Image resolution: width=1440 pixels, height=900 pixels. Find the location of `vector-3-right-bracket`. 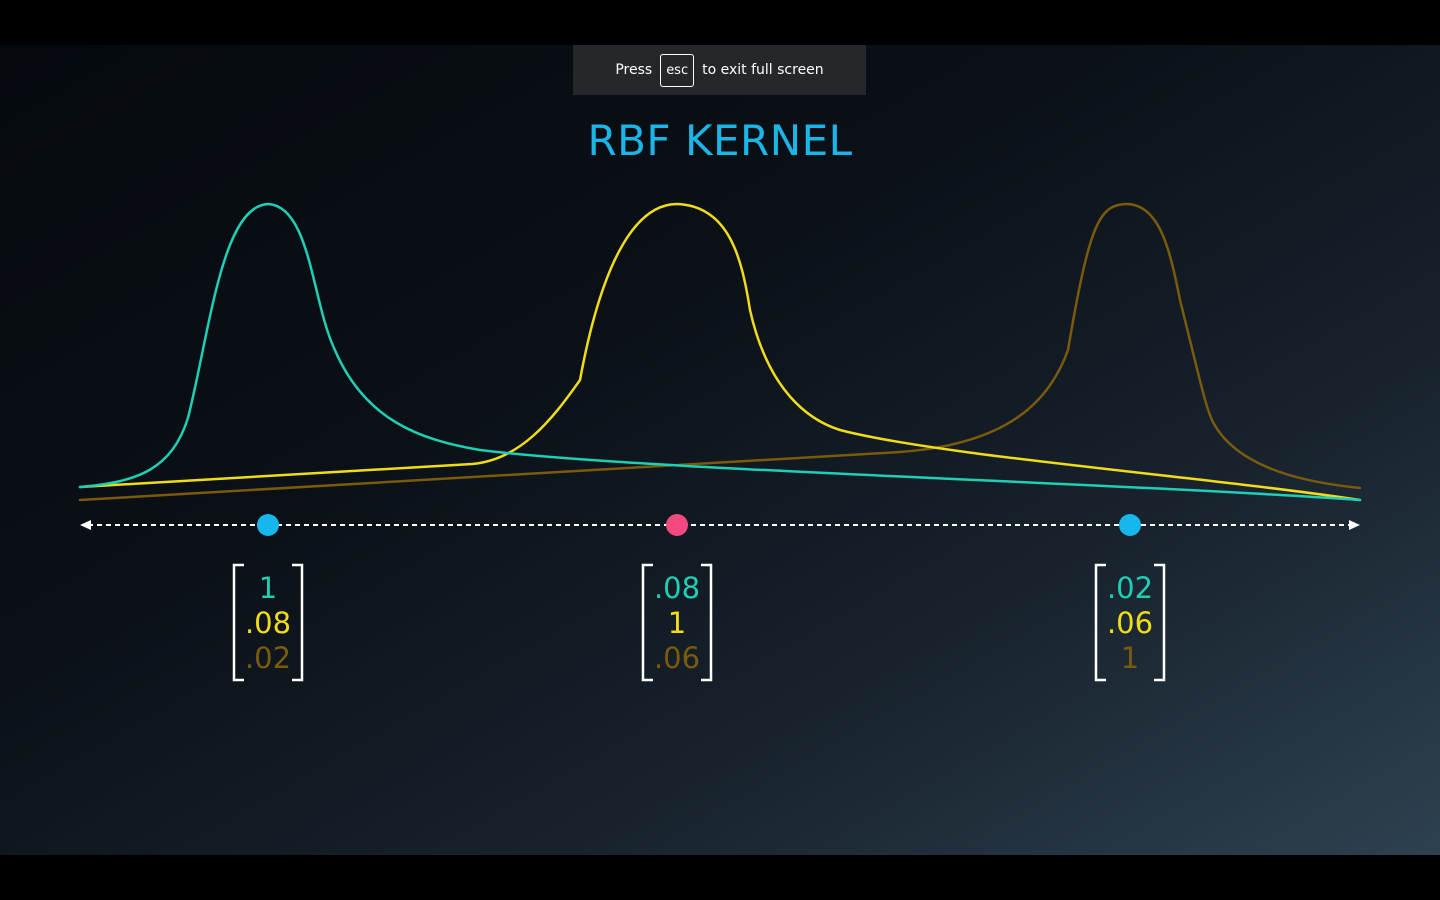

vector-3-right-bracket is located at coordinates (1160, 622).